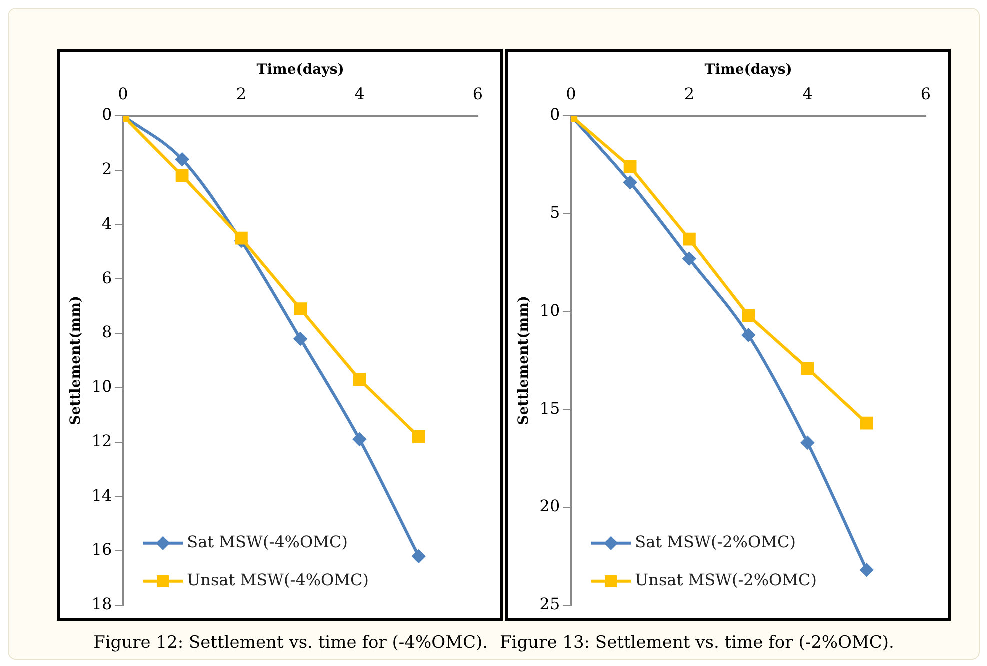 This screenshot has width=987, height=666. What do you see at coordinates (107, 278) in the screenshot?
I see `y-tick-label: 6` at bounding box center [107, 278].